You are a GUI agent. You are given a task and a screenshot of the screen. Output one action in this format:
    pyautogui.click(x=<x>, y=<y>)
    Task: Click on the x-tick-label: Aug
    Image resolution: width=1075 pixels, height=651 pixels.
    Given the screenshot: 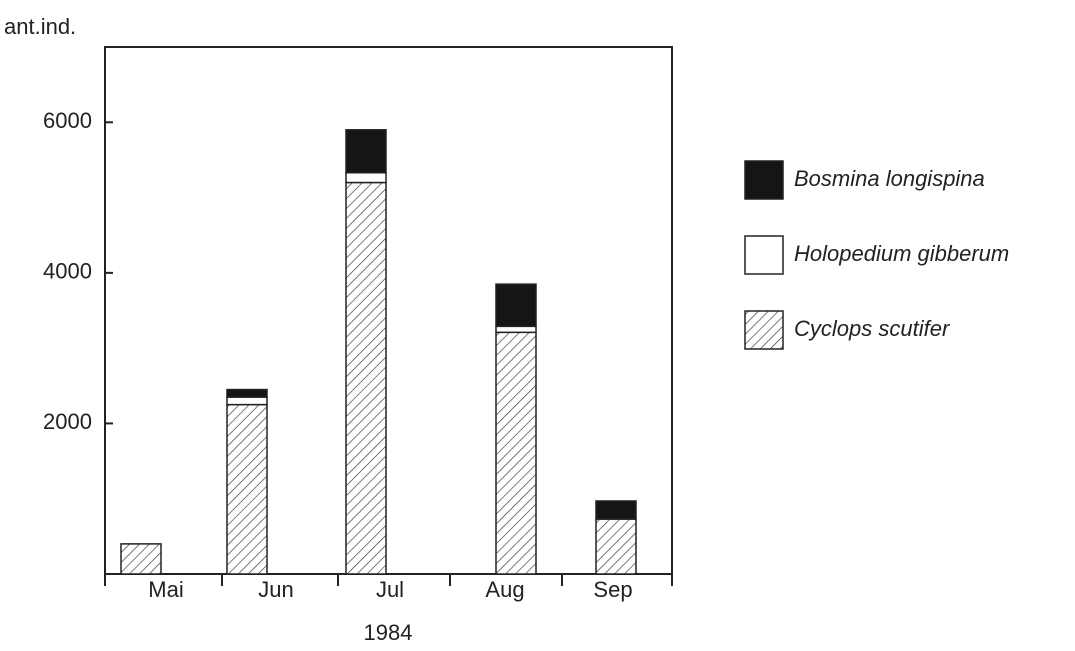 What is the action you would take?
    pyautogui.click(x=504, y=589)
    